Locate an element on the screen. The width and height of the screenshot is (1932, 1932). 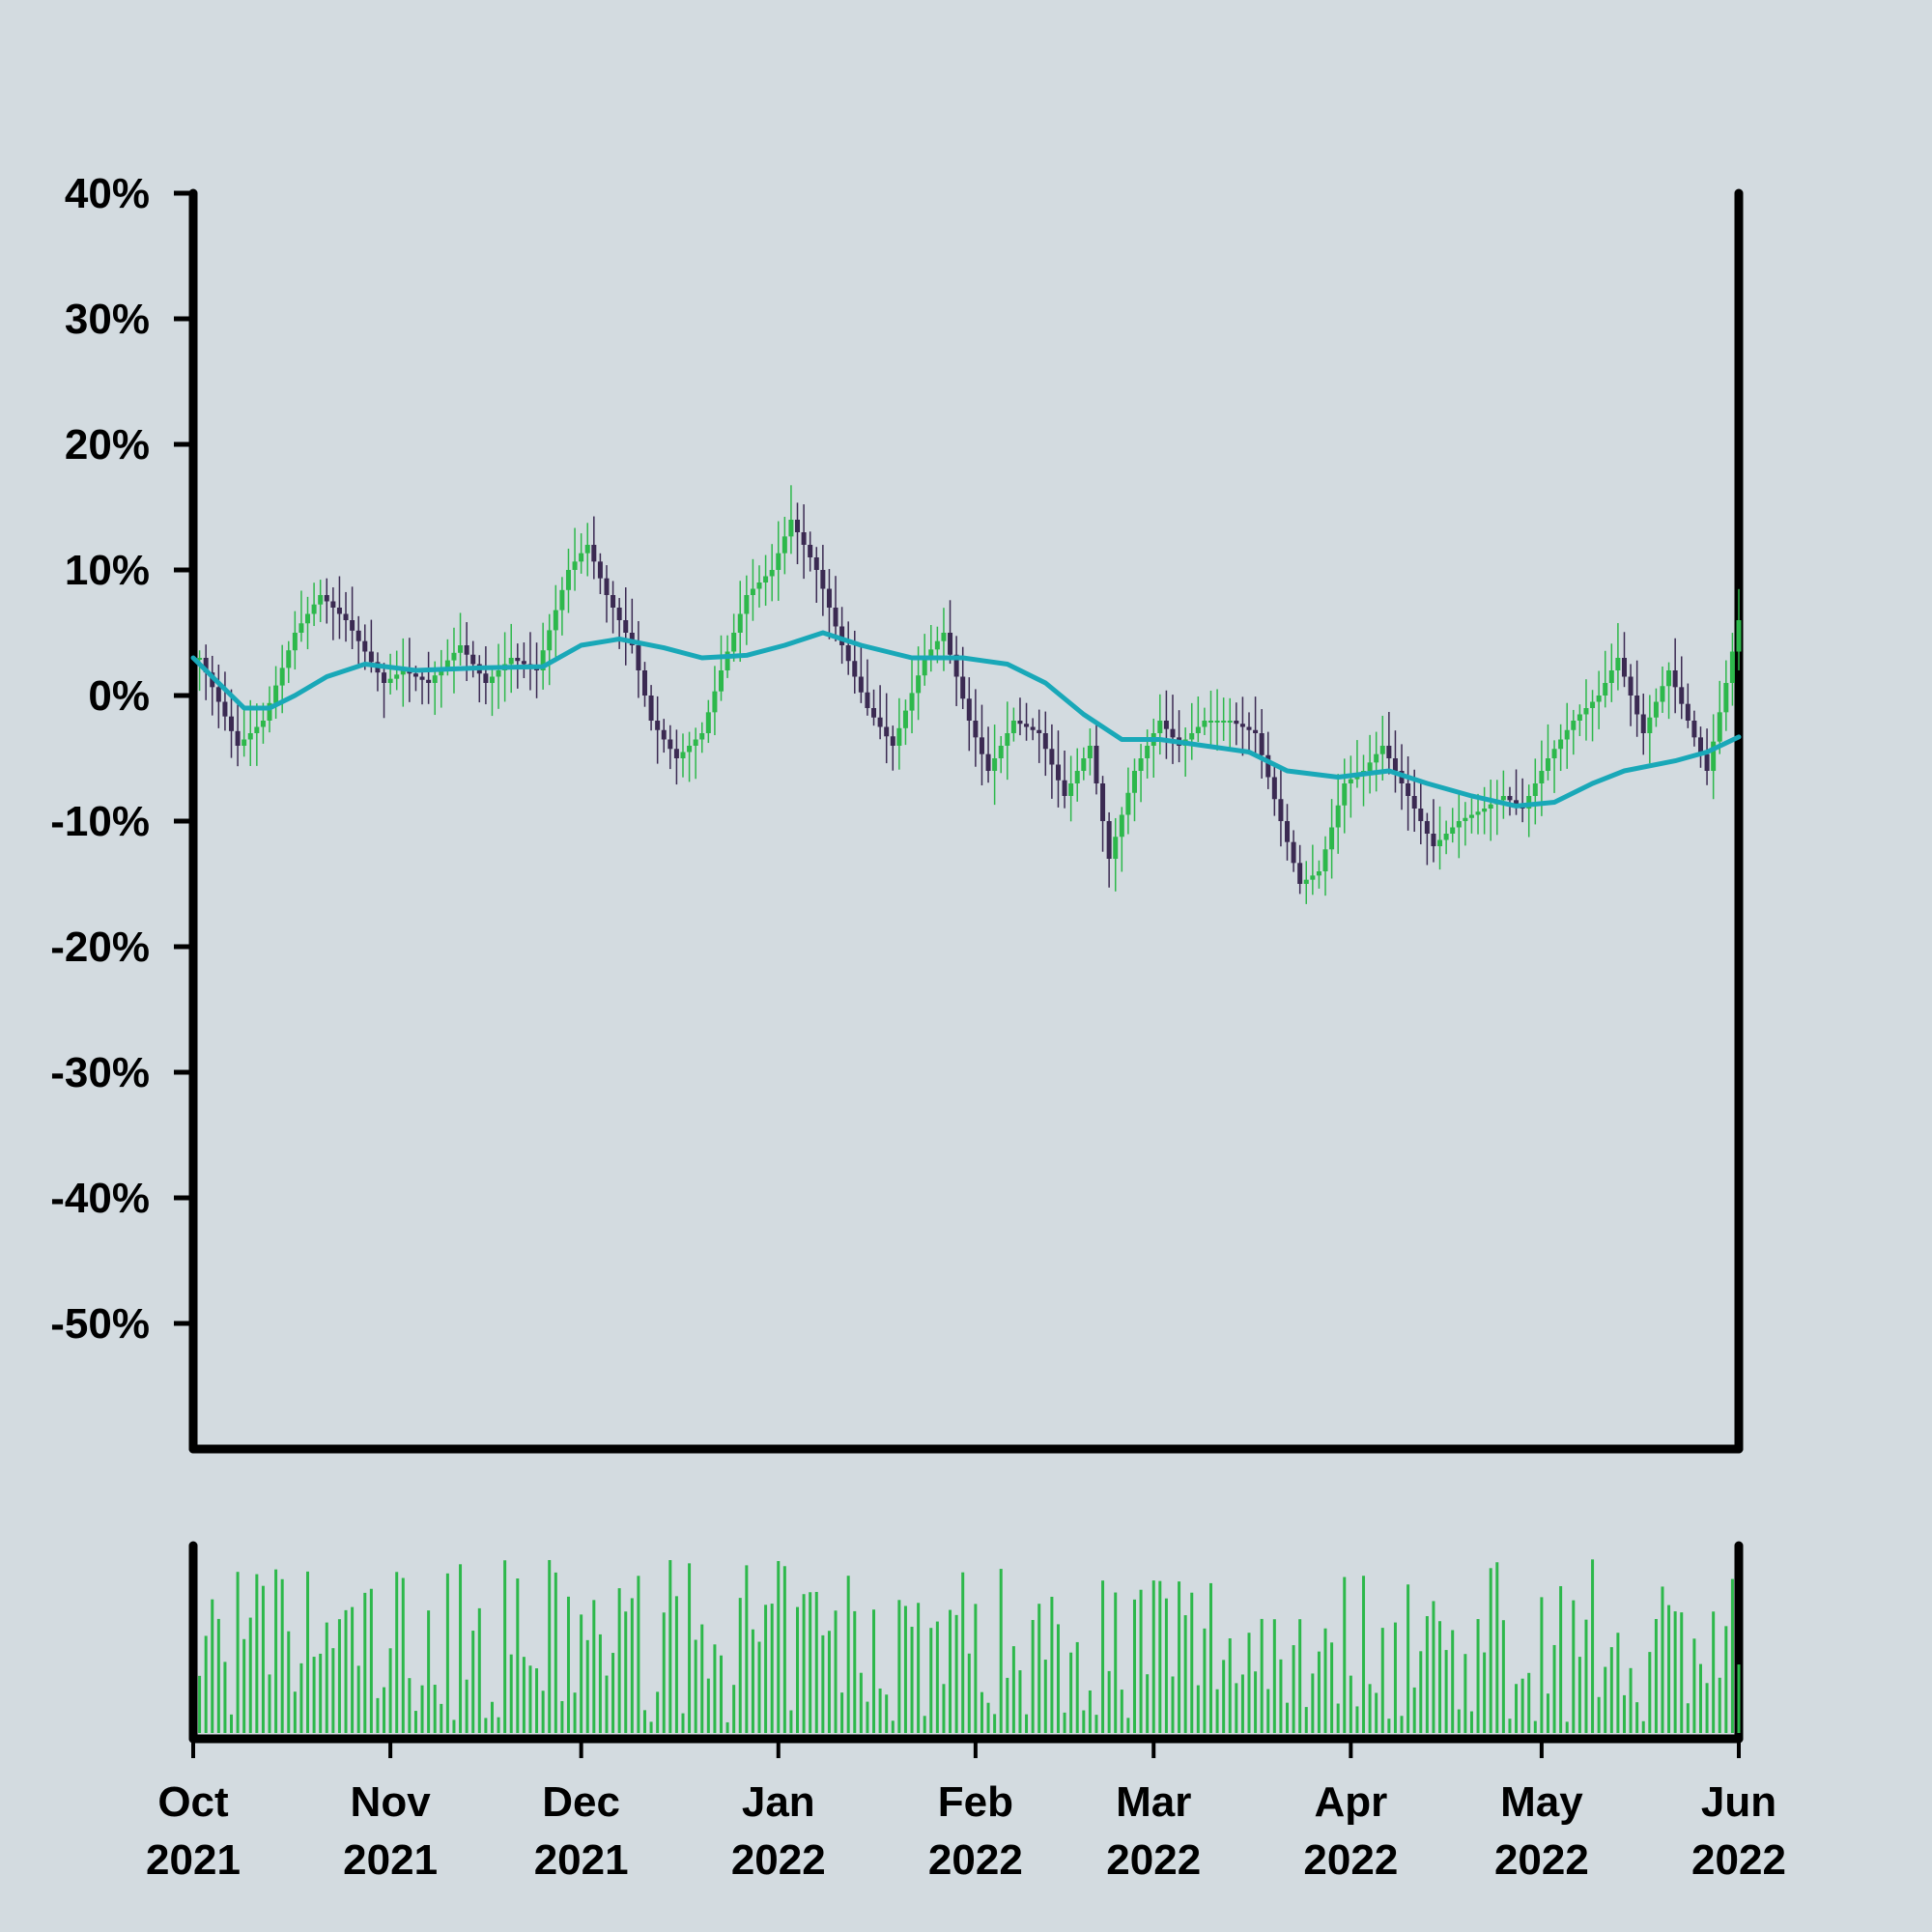
y-tick-label: -50% is located at coordinates (100, 1324).